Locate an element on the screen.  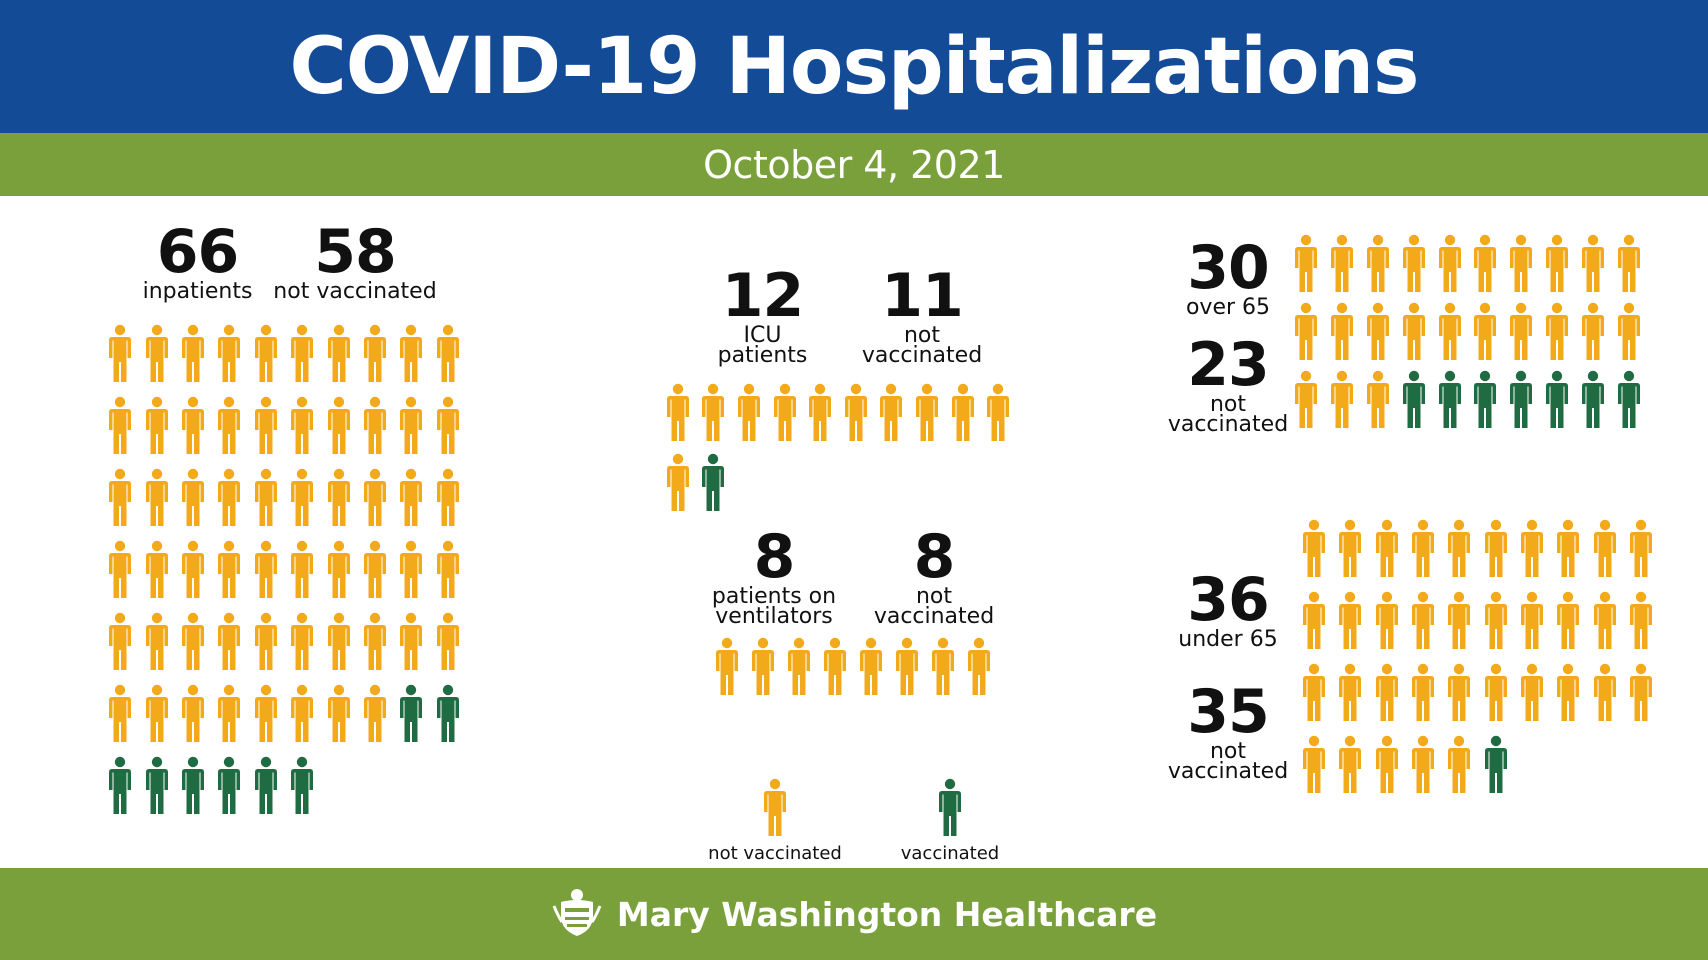
inpatients-icon-grid is located at coordinates (284, 570).